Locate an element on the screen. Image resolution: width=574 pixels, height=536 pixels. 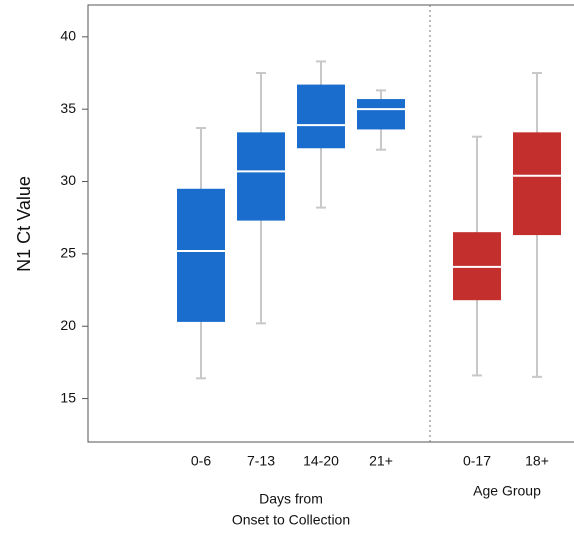
x-tick-label: 0-17 is located at coordinates (477, 461).